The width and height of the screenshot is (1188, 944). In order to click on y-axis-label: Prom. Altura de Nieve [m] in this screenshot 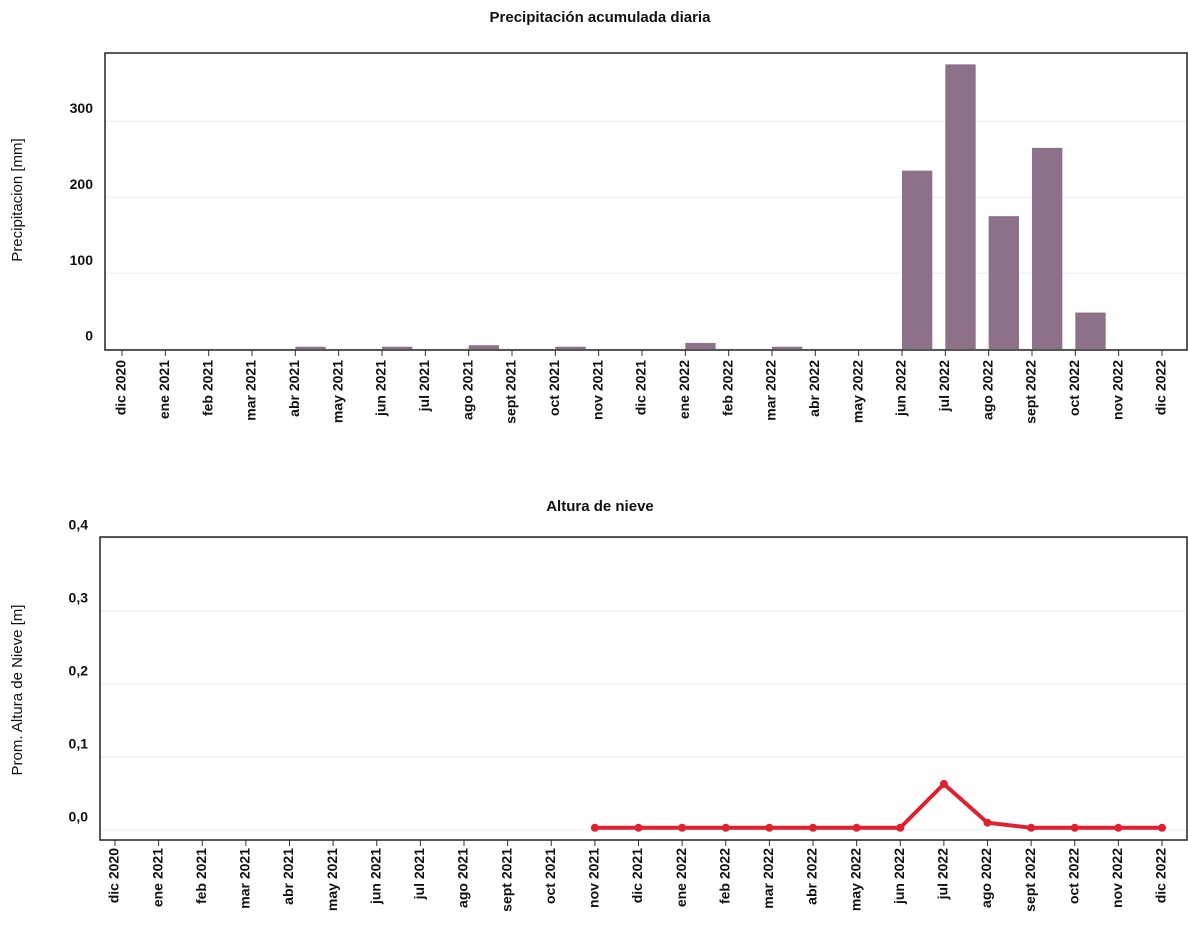, I will do `click(17, 690)`.